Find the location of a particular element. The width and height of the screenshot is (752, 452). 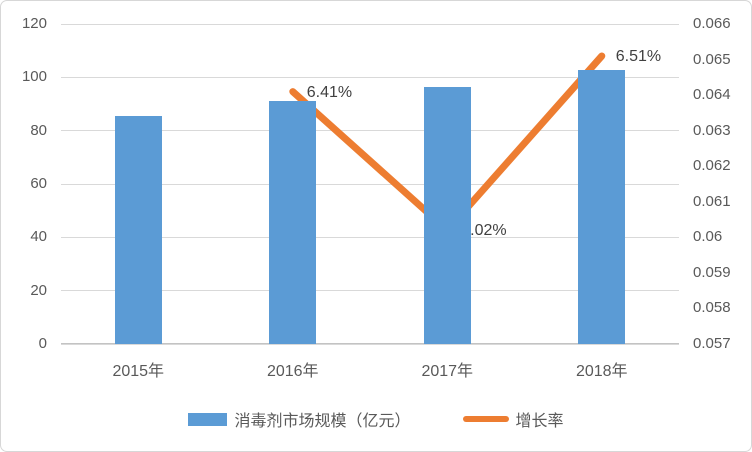

line-series-swatch-icon is located at coordinates (485, 419).